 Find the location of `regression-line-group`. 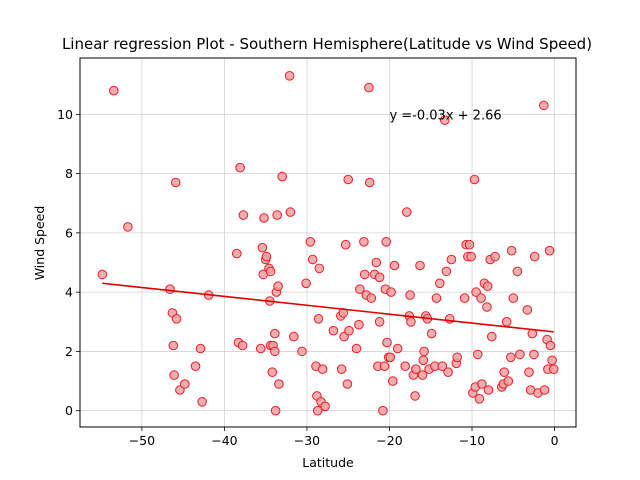

regression-line-group is located at coordinates (328, 307).